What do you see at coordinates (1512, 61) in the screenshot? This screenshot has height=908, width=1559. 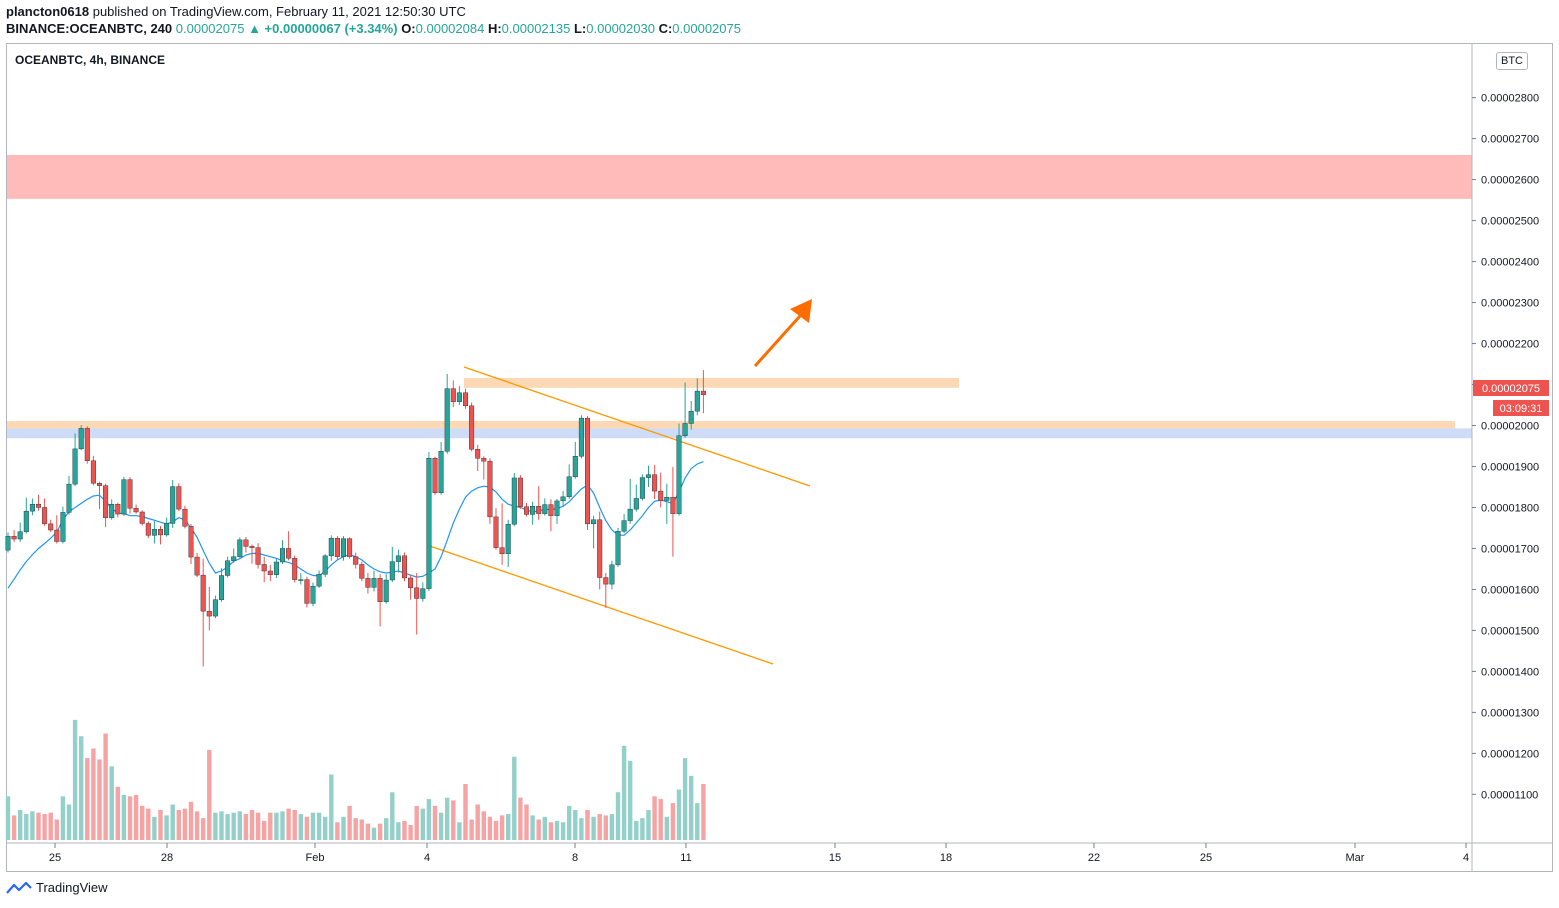 I see `currency-badge: BTC` at bounding box center [1512, 61].